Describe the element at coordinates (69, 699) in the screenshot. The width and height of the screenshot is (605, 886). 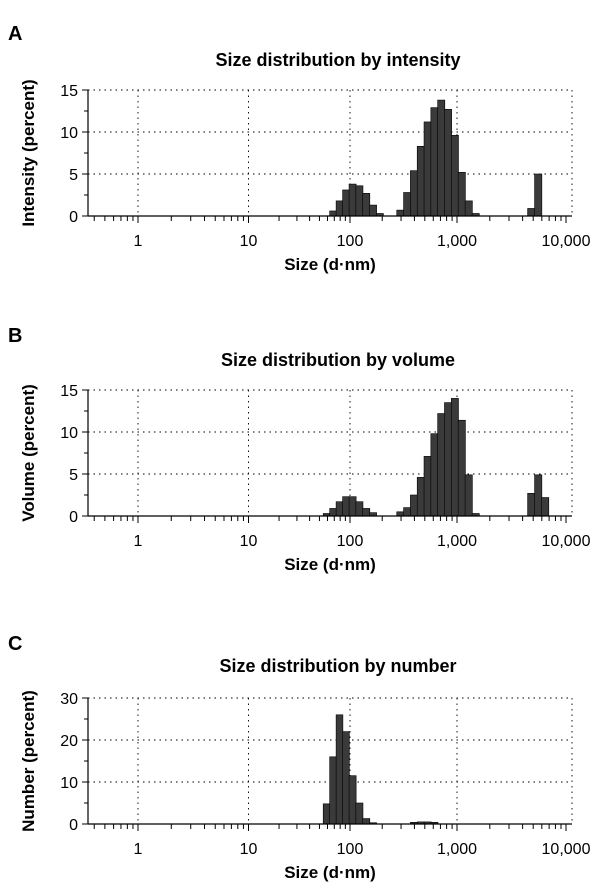
I see `y-tick-label: 30` at that location.